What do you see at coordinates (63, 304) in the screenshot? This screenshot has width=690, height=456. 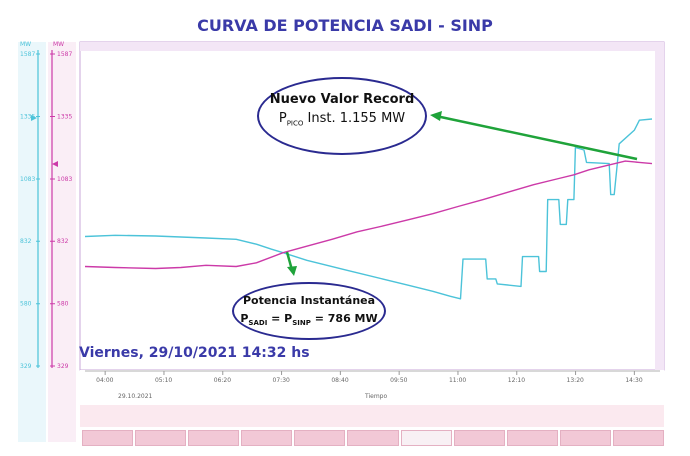 I see `magenta-y-tick-label: 580` at bounding box center [63, 304].